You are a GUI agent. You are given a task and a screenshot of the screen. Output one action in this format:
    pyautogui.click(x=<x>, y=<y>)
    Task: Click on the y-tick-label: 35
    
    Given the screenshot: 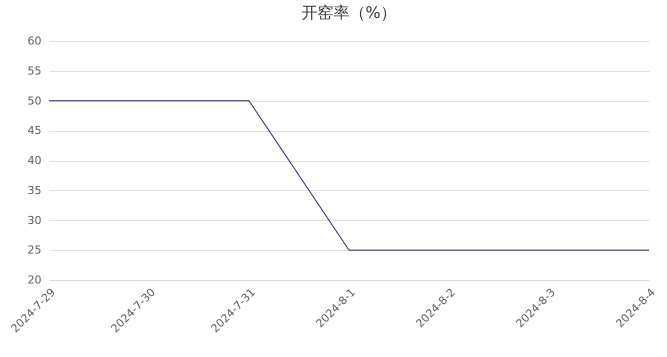 What is the action you would take?
    pyautogui.click(x=35, y=190)
    